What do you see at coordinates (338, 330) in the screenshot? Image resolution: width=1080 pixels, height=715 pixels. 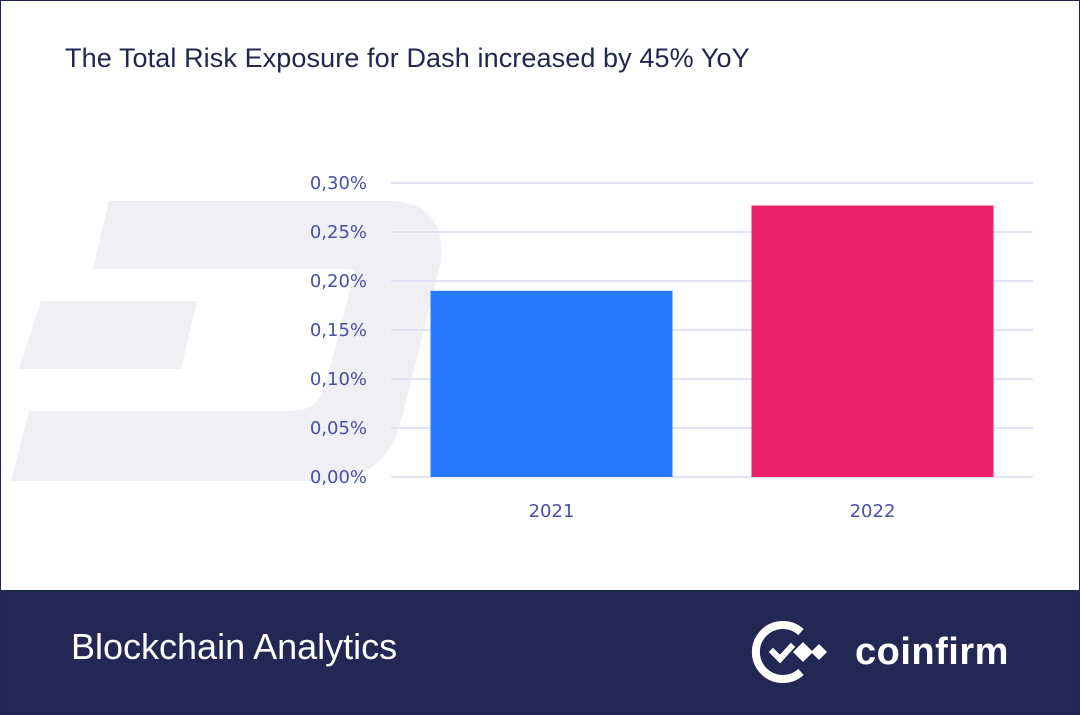 I see `y-tick-label: 0,15%` at bounding box center [338, 330].